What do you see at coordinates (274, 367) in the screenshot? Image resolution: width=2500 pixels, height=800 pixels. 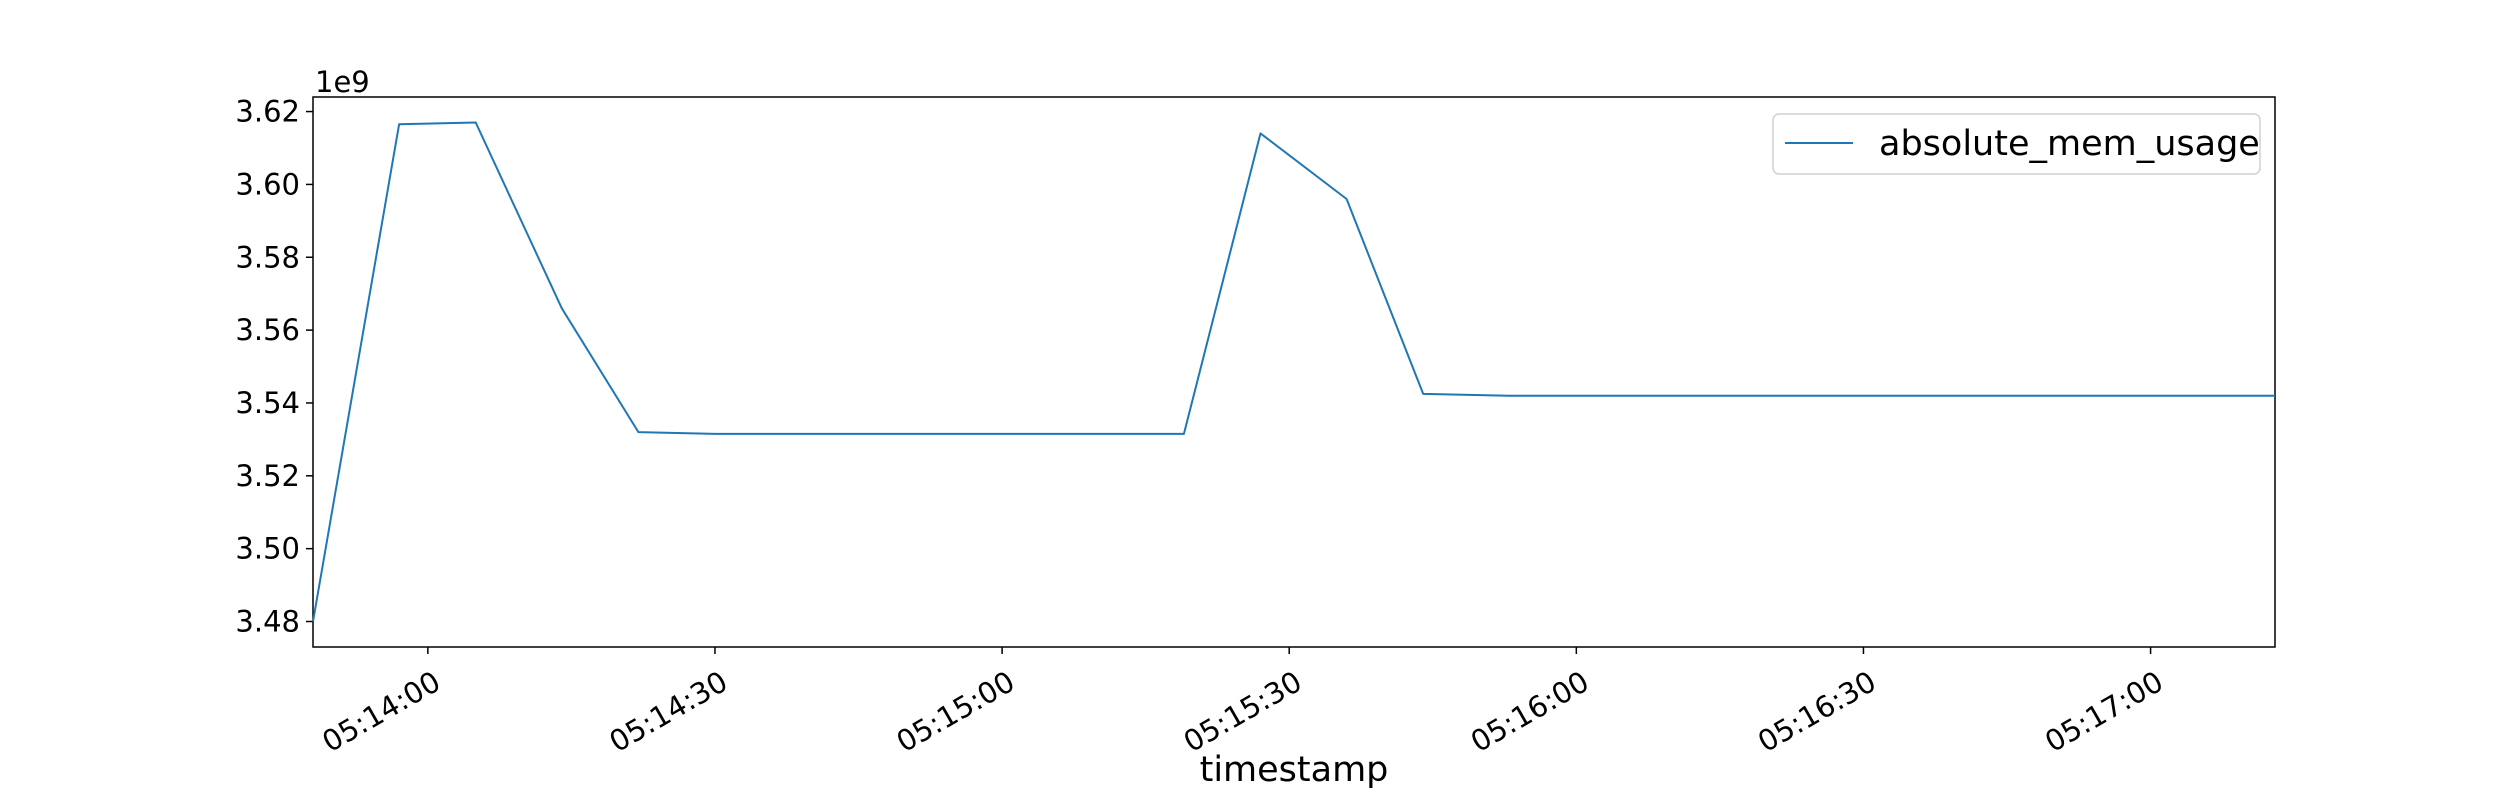 I see `y-axis-ticks: 3.48 3.50 3.52 3.54 3.56 3.58 3.60 3.62` at bounding box center [274, 367].